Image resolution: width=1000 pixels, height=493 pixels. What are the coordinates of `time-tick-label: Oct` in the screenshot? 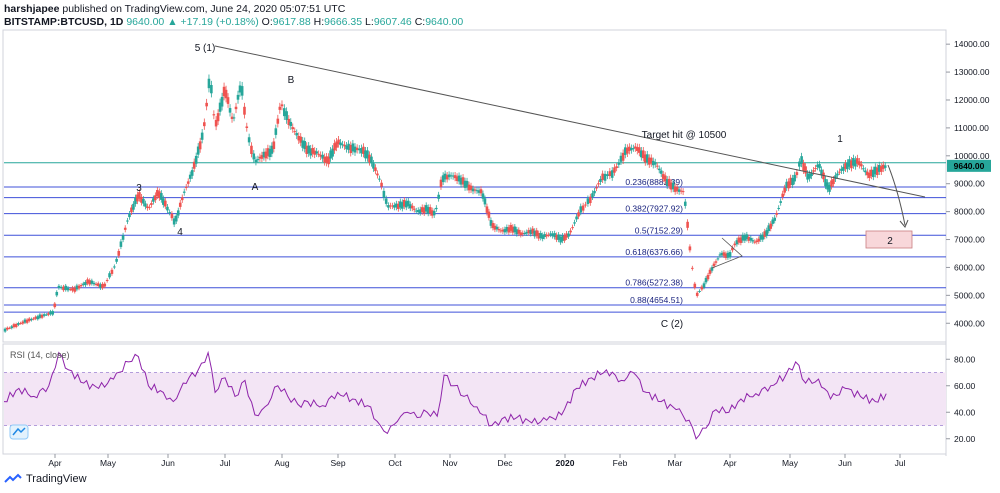 It's located at (395, 463).